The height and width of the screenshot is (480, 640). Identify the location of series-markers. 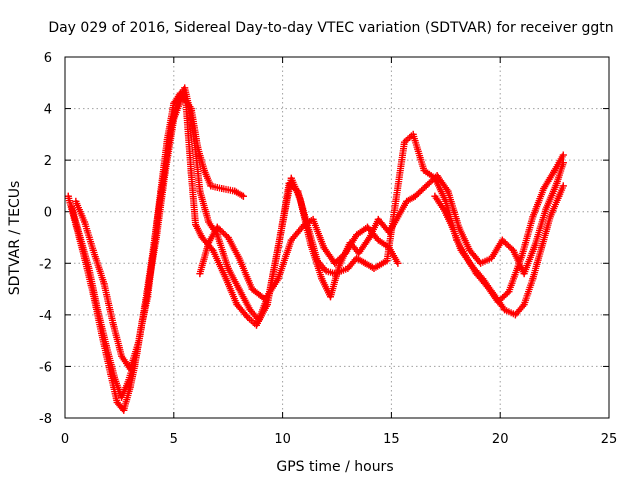
(299, 259).